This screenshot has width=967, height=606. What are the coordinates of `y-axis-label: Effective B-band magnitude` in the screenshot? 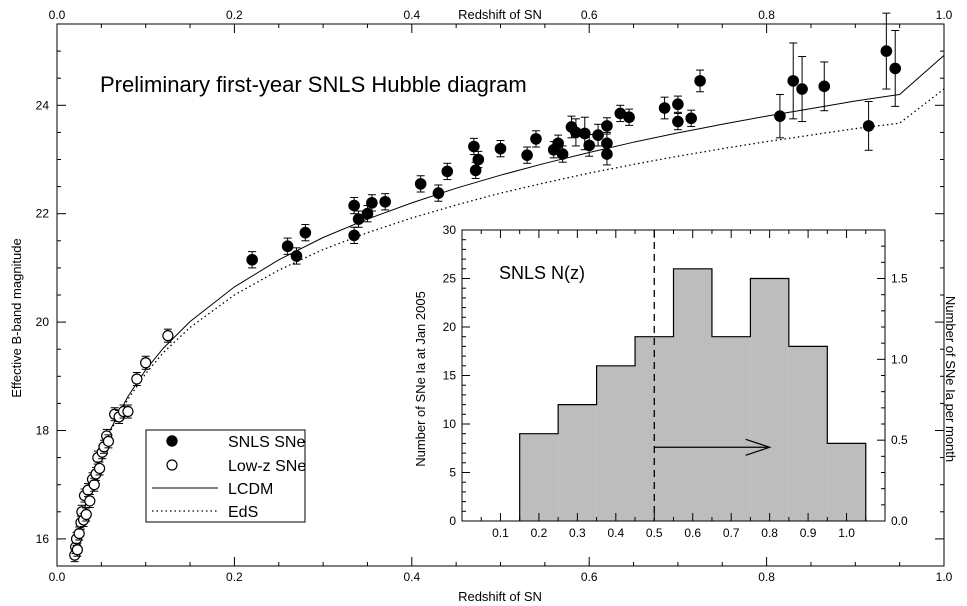 It's located at (16, 317).